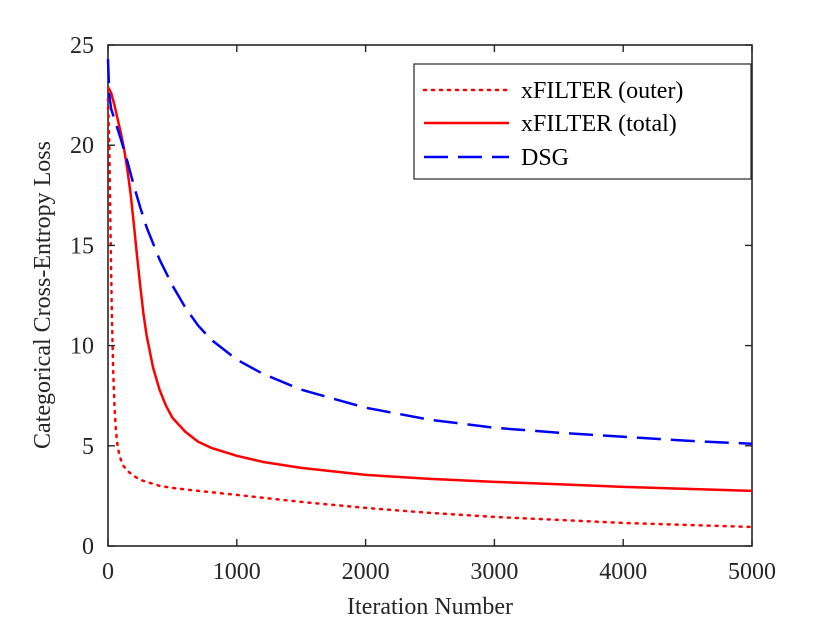 This screenshot has height=623, width=830. I want to click on y-tick-label: 15, so click(82, 246).